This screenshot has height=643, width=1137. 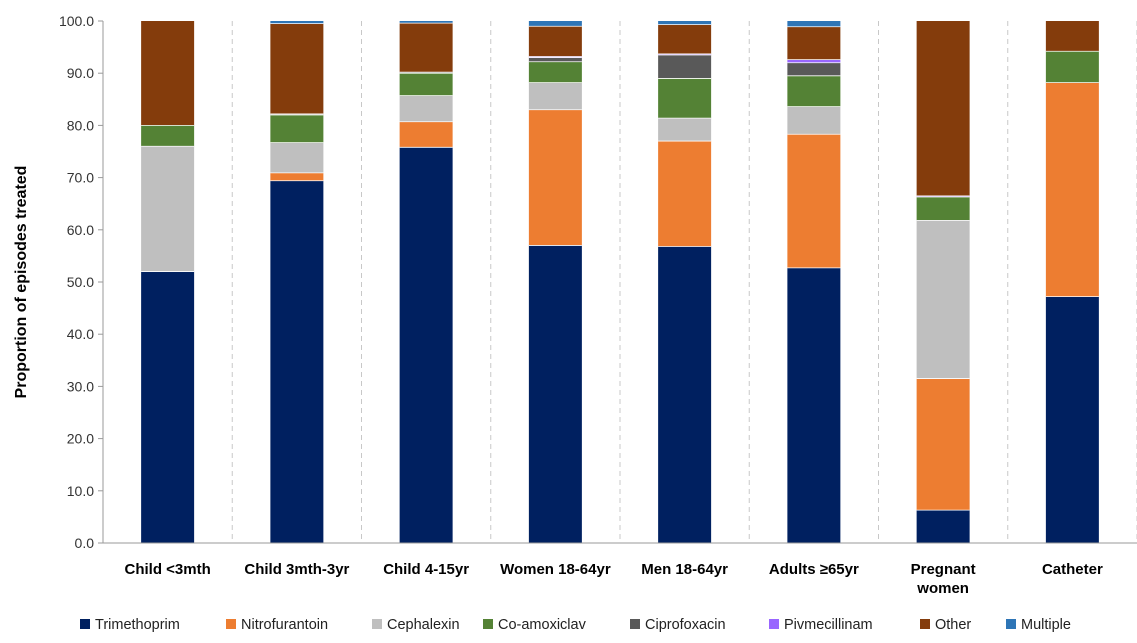 I want to click on y-tick-label: 80.0, so click(x=80, y=125).